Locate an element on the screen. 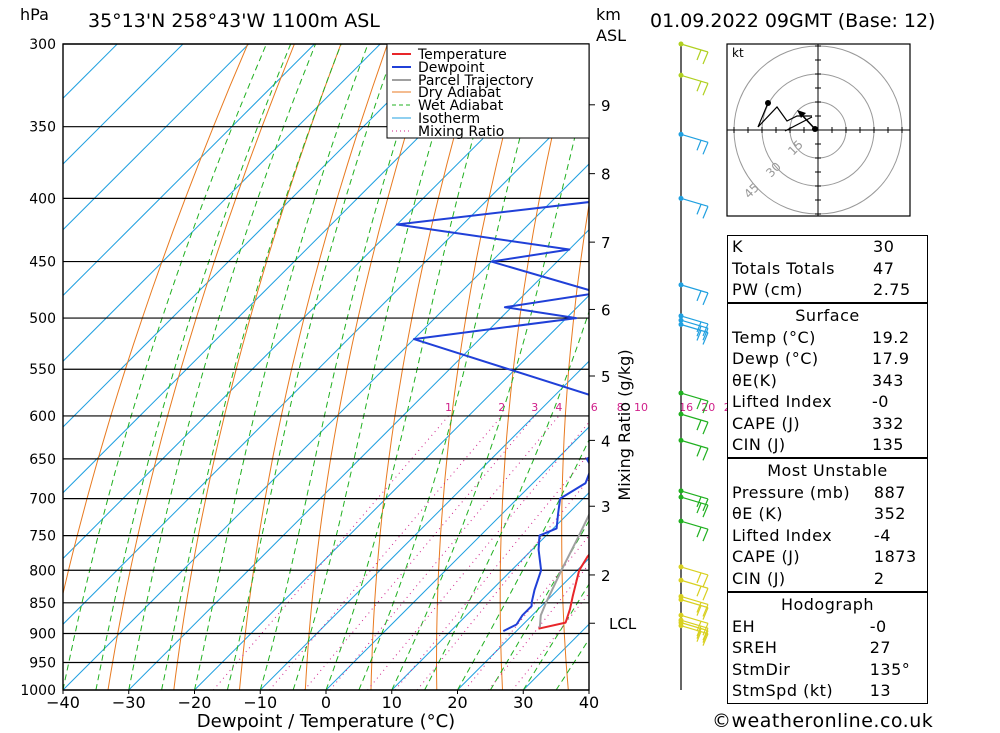 The width and height of the screenshot is (1000, 733). index-row: Temp (°C) 19.2 is located at coordinates (827, 338).